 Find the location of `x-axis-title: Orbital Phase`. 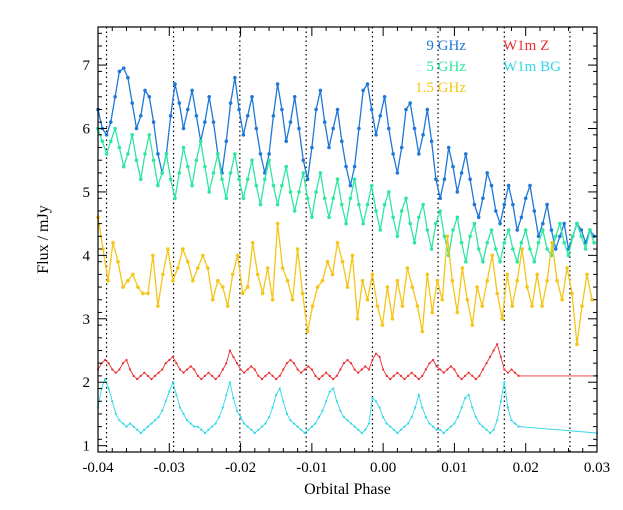

x-axis-title: Orbital Phase is located at coordinates (347, 489).